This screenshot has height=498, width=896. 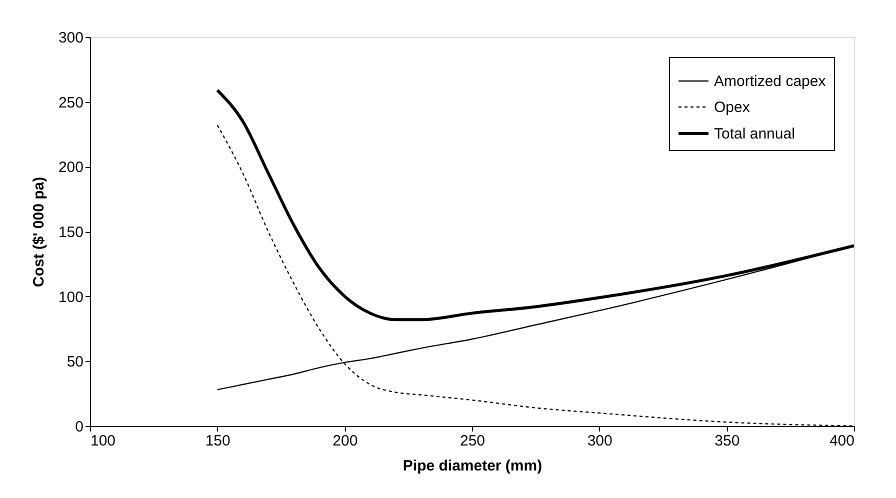 What do you see at coordinates (71, 38) in the screenshot?
I see `y-tick-label: 300` at bounding box center [71, 38].